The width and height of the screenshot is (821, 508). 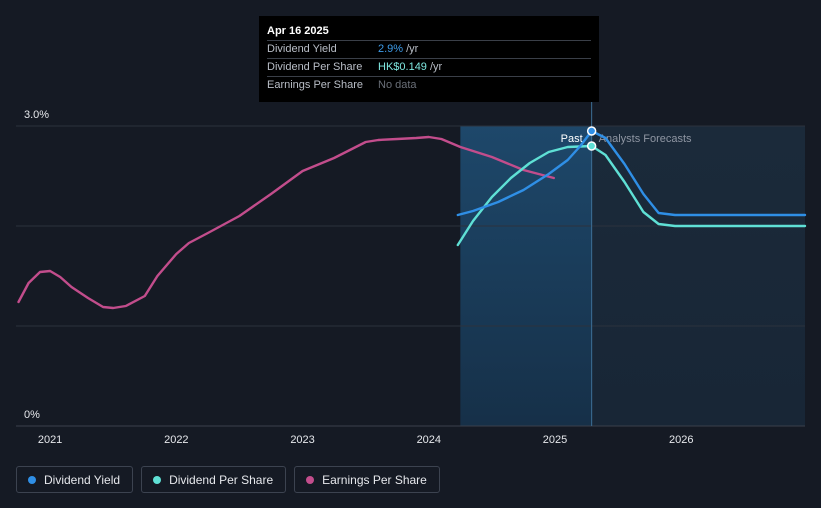 I want to click on forecast-label: Analysts Forecasts, so click(x=645, y=139).